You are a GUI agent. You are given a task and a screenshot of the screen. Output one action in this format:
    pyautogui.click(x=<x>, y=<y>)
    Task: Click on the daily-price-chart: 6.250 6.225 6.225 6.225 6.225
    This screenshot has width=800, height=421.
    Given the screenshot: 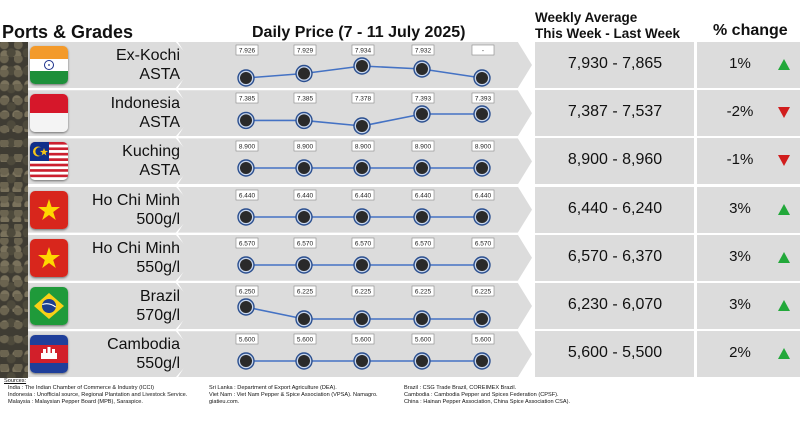 What is the action you would take?
    pyautogui.click(x=365, y=306)
    